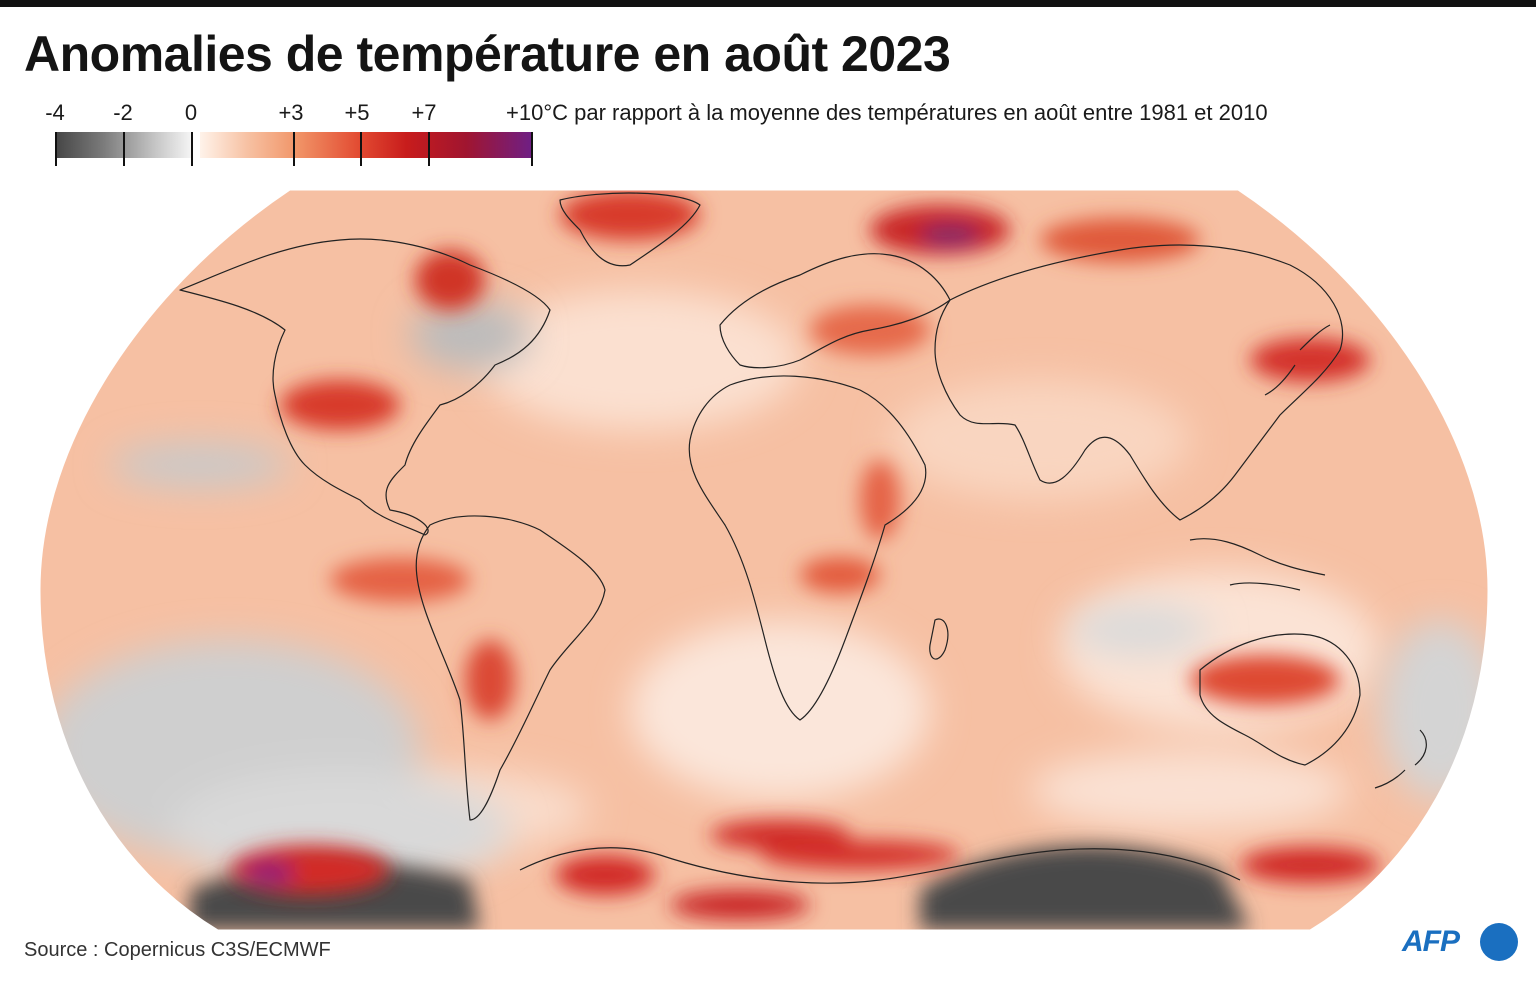  Describe the element at coordinates (55, 112) in the screenshot. I see `legend-tick-label: -4` at that location.